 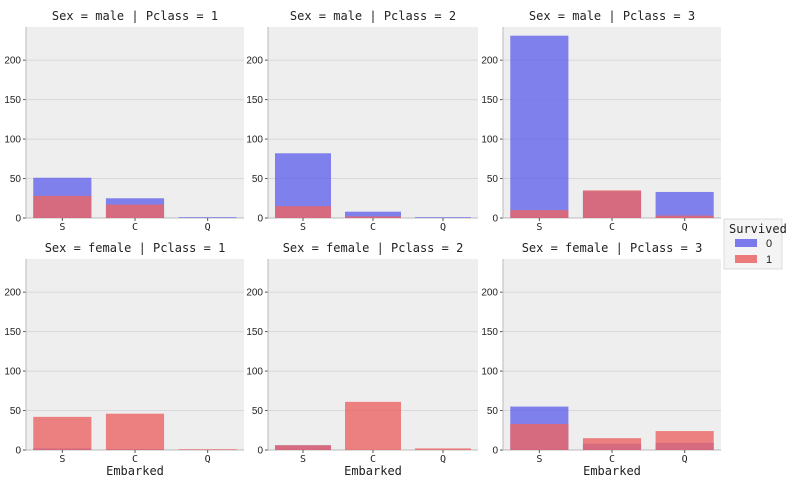 What do you see at coordinates (612, 248) in the screenshot?
I see `panel-title: Sex = female | Pclass = 3` at bounding box center [612, 248].